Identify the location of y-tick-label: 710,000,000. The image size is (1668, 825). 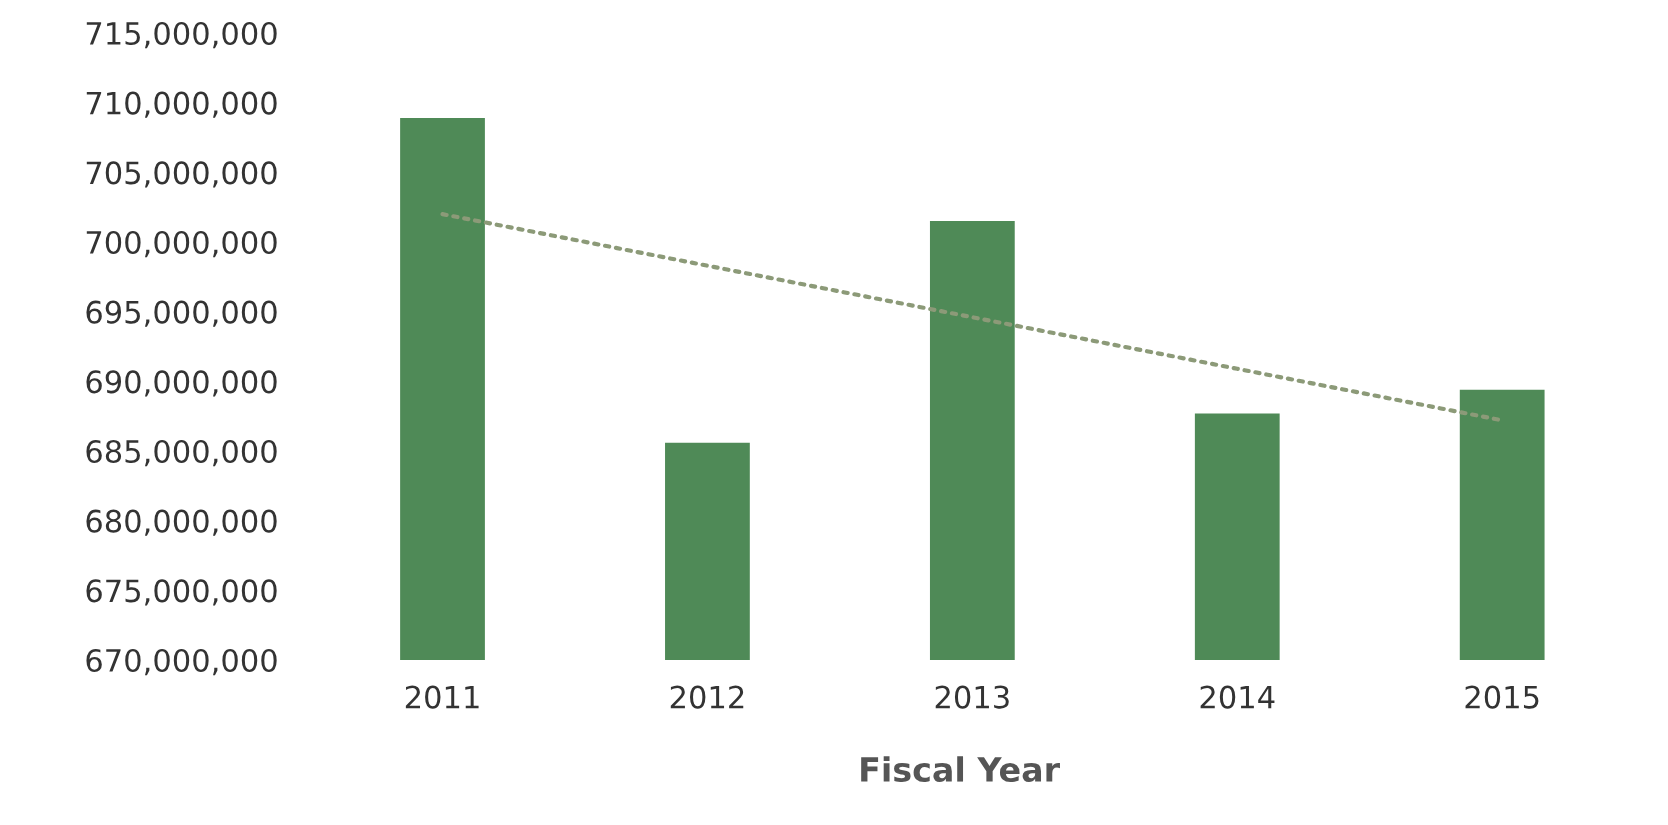
(181, 104).